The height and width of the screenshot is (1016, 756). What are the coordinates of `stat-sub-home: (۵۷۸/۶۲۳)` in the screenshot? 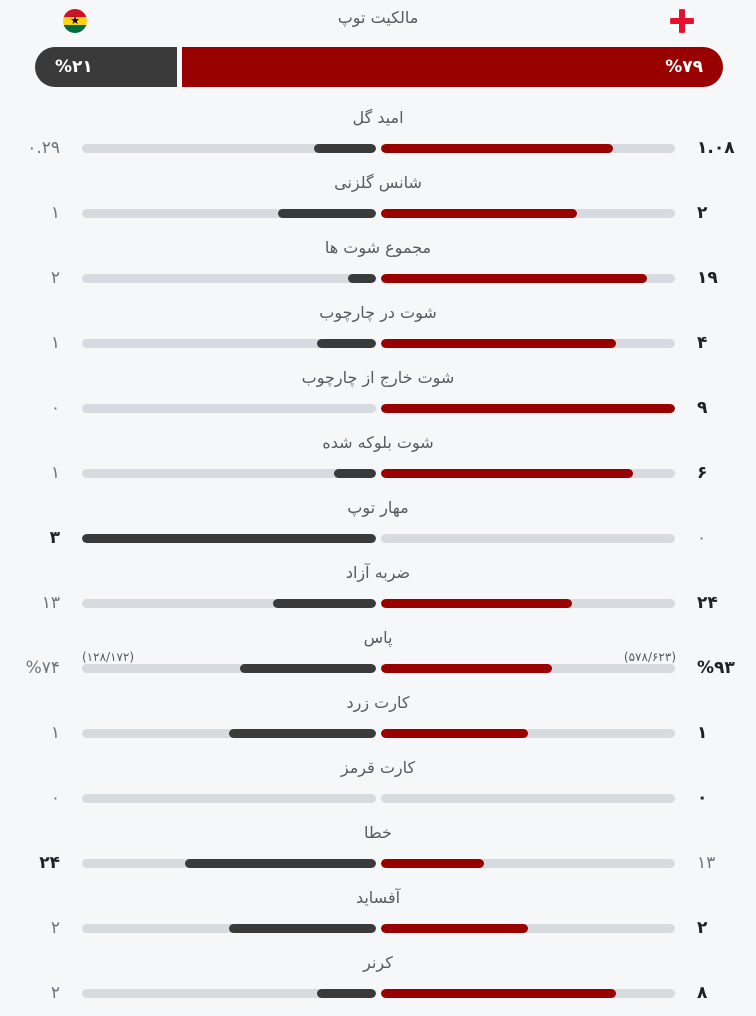 It's located at (649, 657).